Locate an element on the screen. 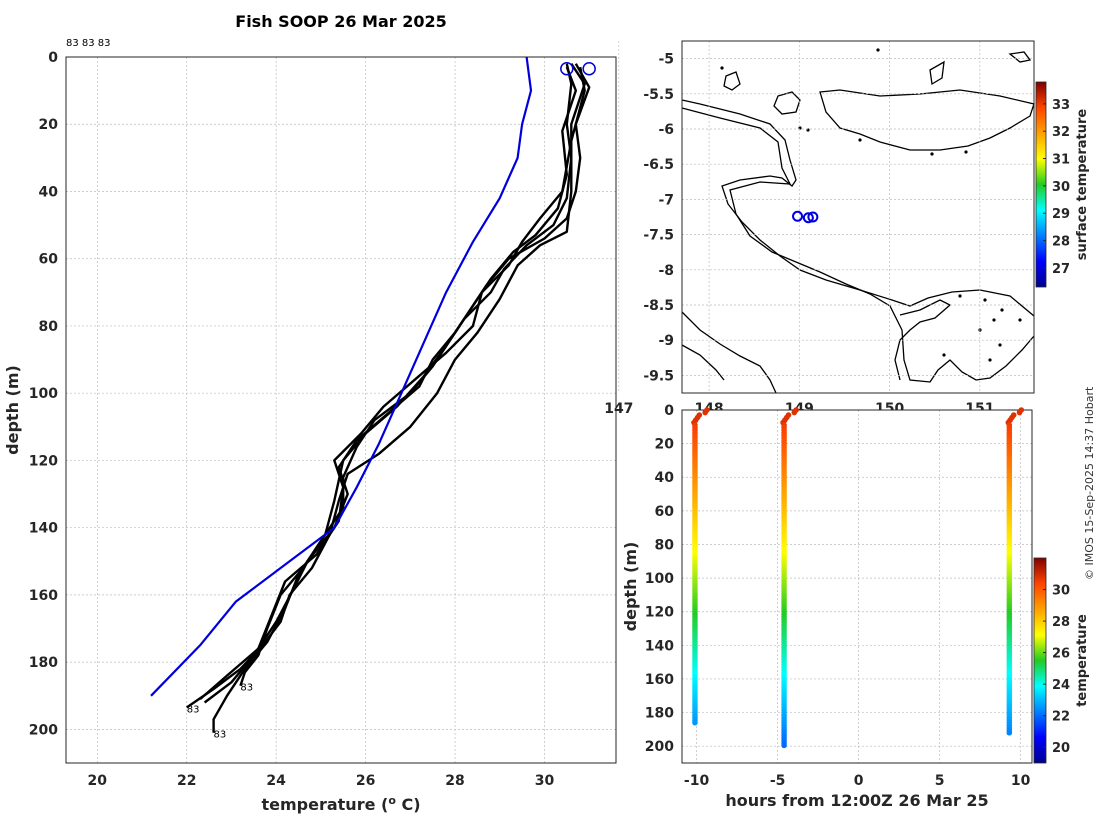 The width and height of the screenshot is (1100, 820). lat-tick-label: -6.5 is located at coordinates (658, 165).